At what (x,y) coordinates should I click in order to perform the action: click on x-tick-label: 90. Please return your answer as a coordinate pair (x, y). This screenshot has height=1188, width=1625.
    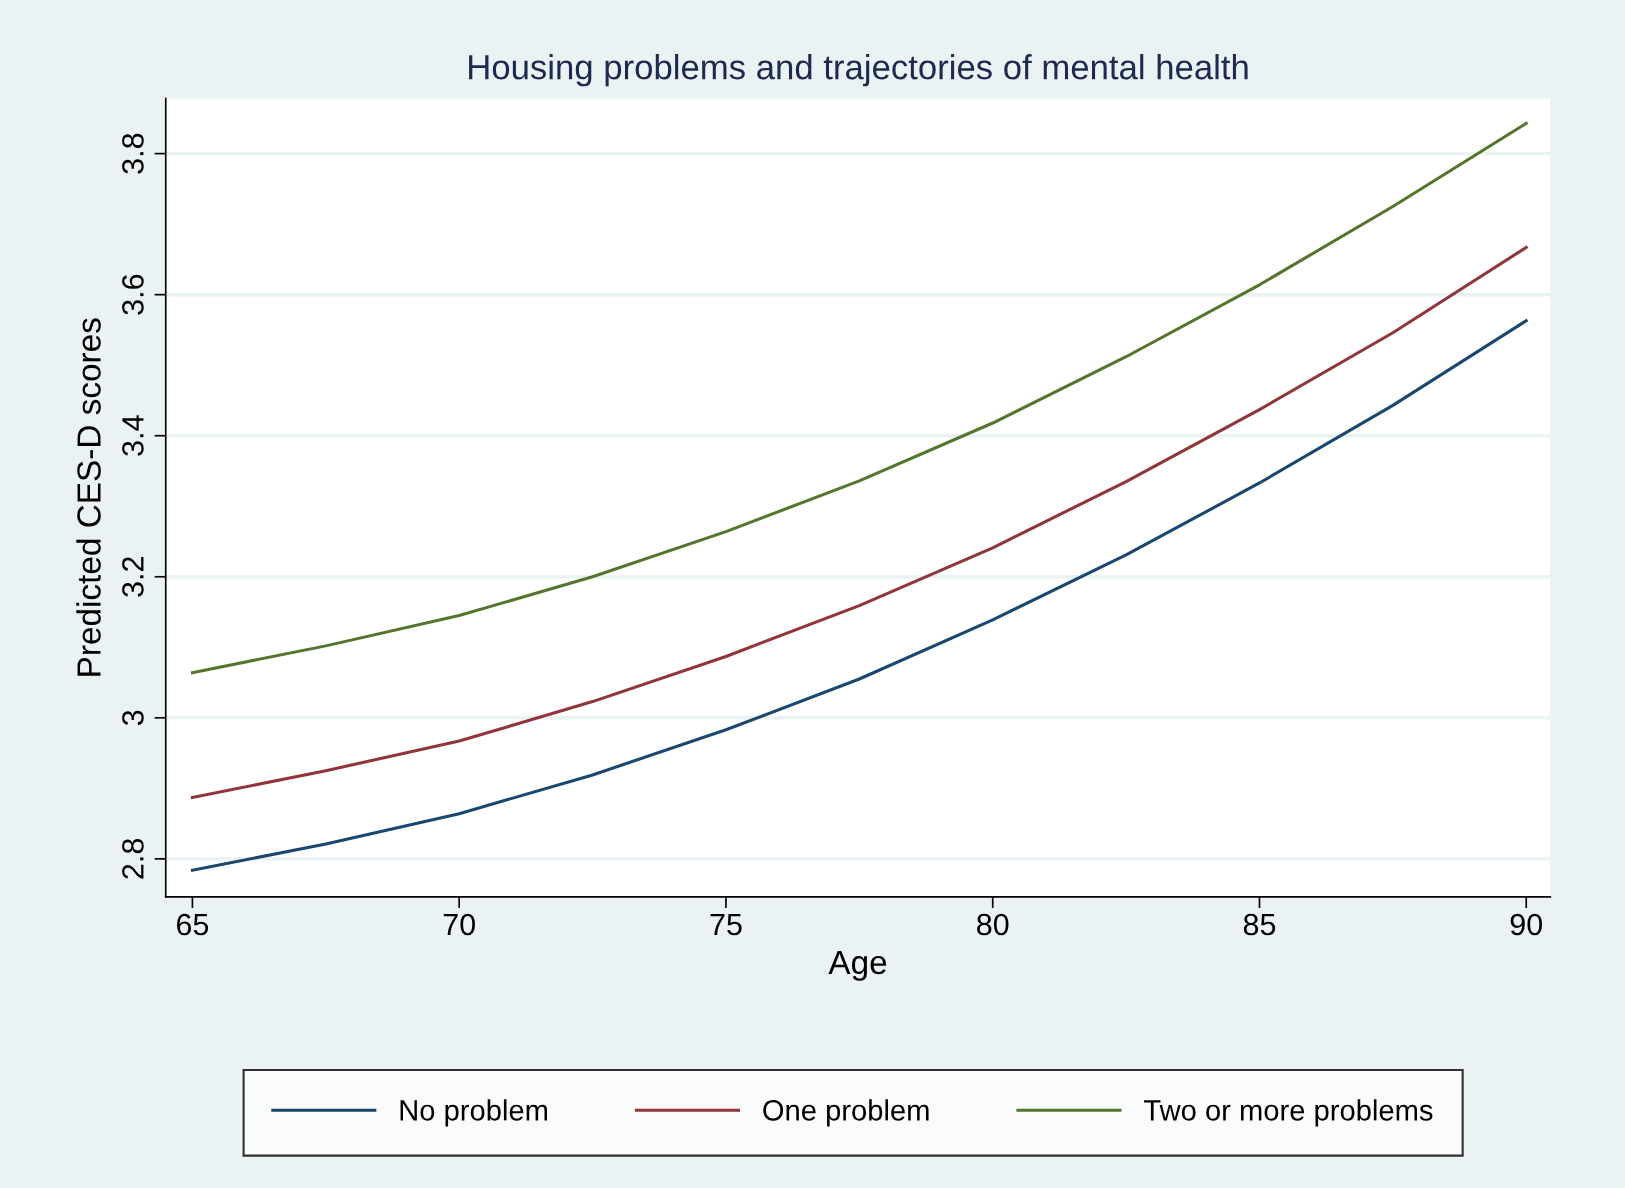
    Looking at the image, I should click on (1526, 924).